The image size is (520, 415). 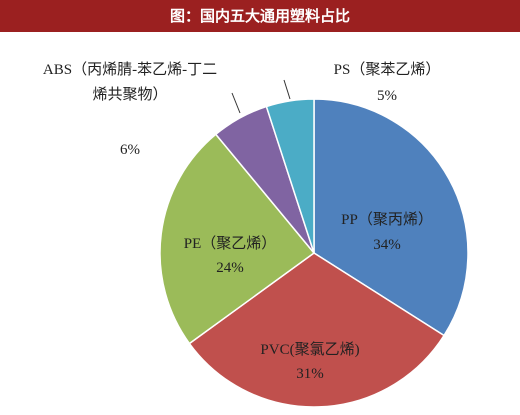 I want to click on slice-value-label: 34%, so click(x=387, y=245).